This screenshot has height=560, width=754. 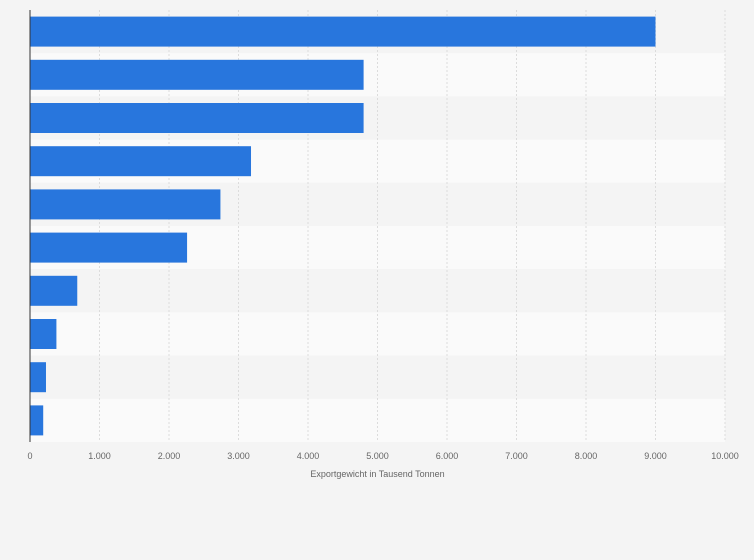 I want to click on x-tick-label: 4.000, so click(x=308, y=456).